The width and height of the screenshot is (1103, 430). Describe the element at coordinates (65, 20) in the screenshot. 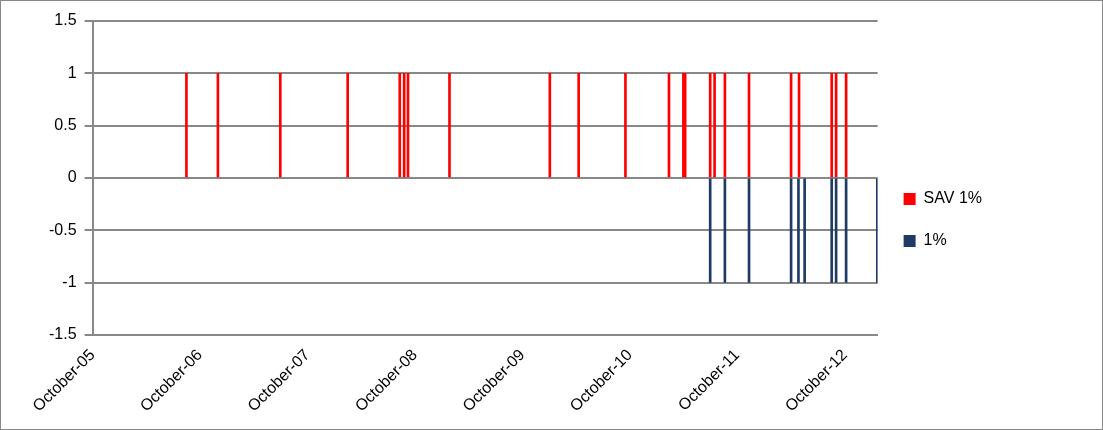

I see `y-tick-label: 1.5` at that location.